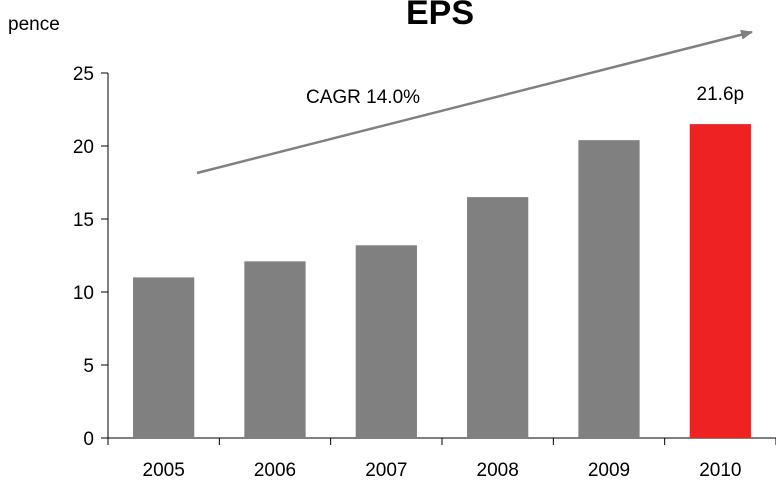 This screenshot has height=490, width=776. What do you see at coordinates (721, 94) in the screenshot?
I see `data-label-2010: 21.6p` at bounding box center [721, 94].